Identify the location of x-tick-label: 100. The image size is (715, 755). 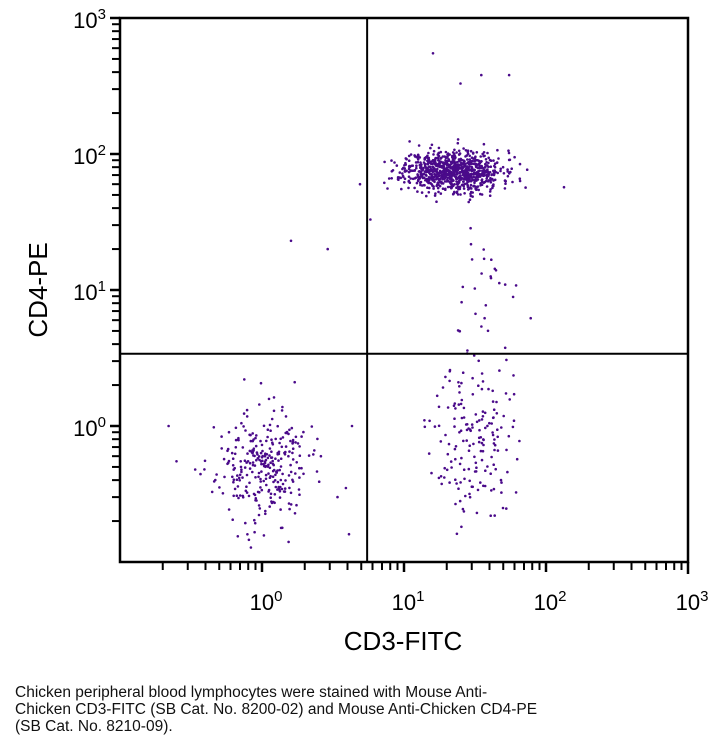
(266, 601).